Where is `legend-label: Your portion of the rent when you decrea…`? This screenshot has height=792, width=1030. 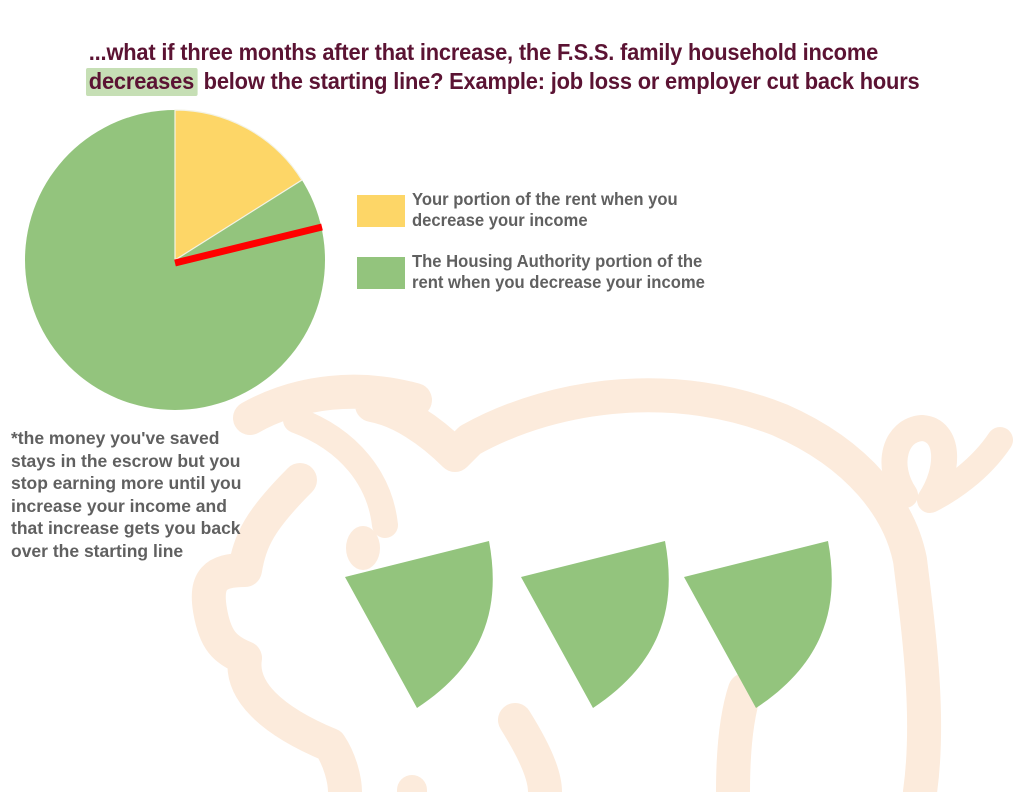 legend-label: Your portion of the rent when you decrea… is located at coordinates (545, 209).